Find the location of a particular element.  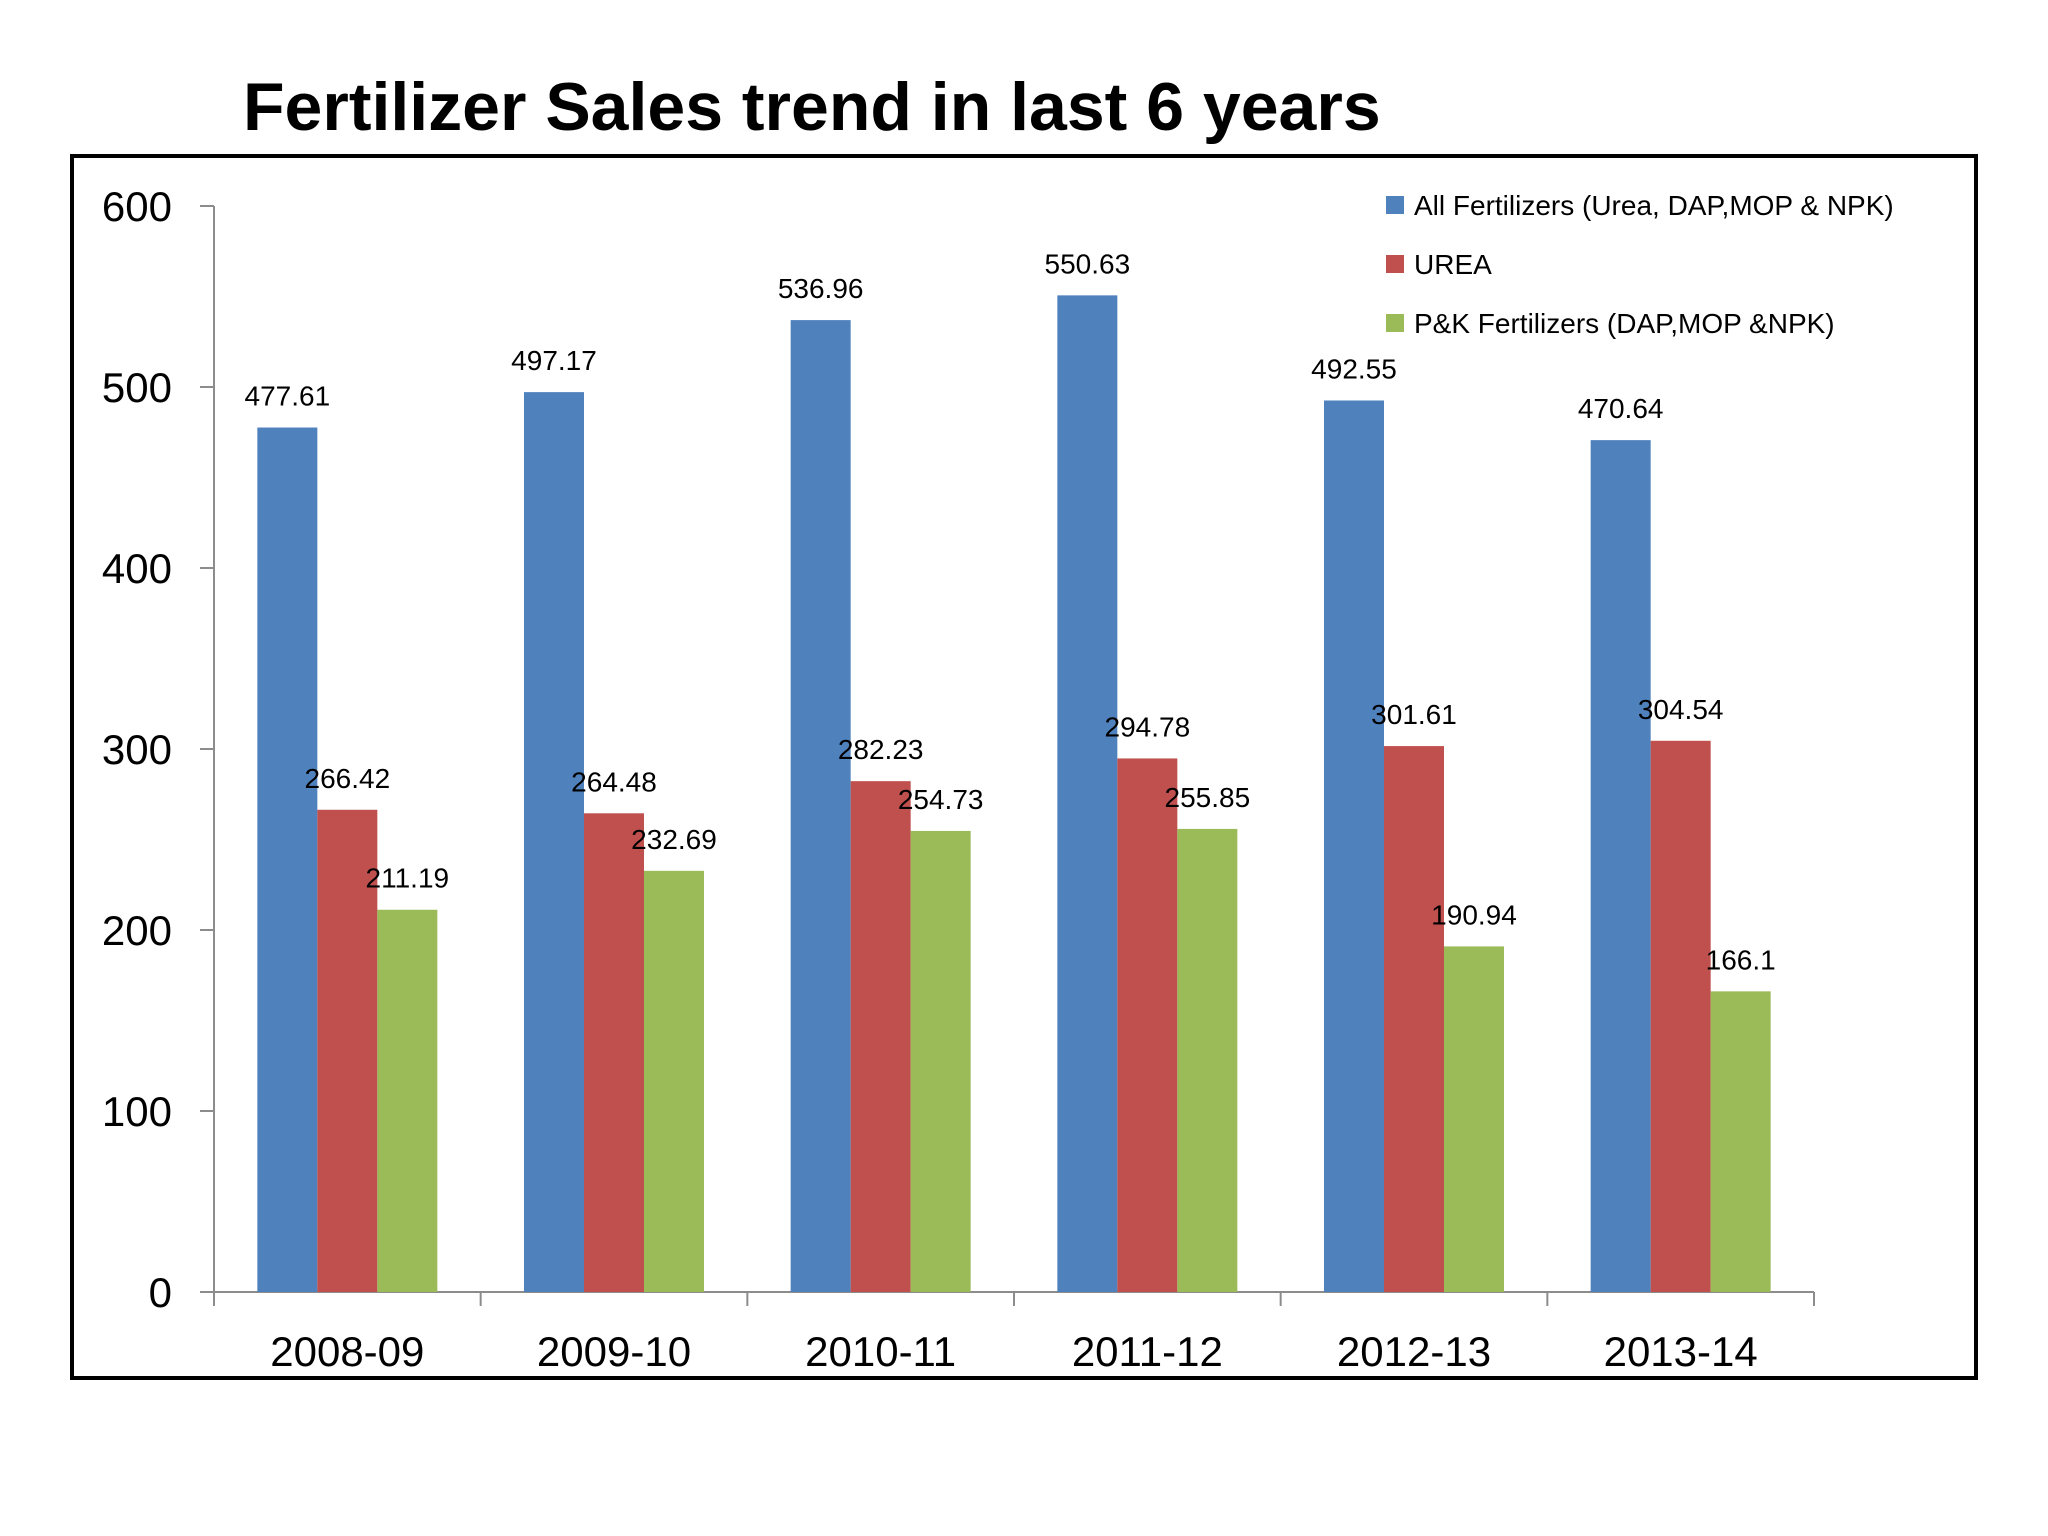

legend-label: UREA is located at coordinates (1453, 264).